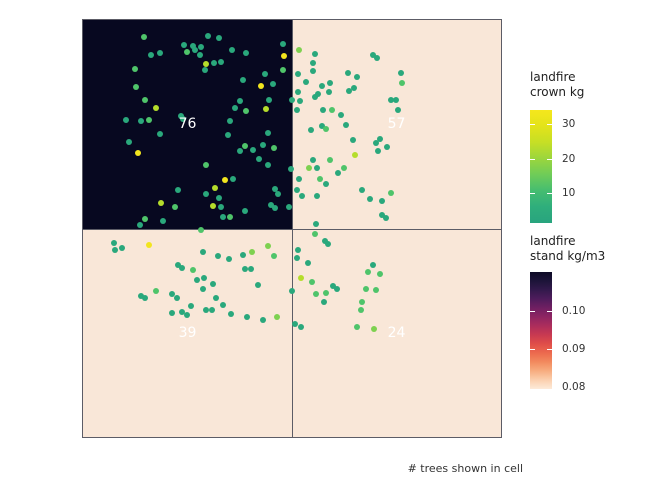 This screenshot has width=672, height=480. What do you see at coordinates (574, 387) in the screenshot?
I see `colorbar-tick-label: 0.08` at bounding box center [574, 387].